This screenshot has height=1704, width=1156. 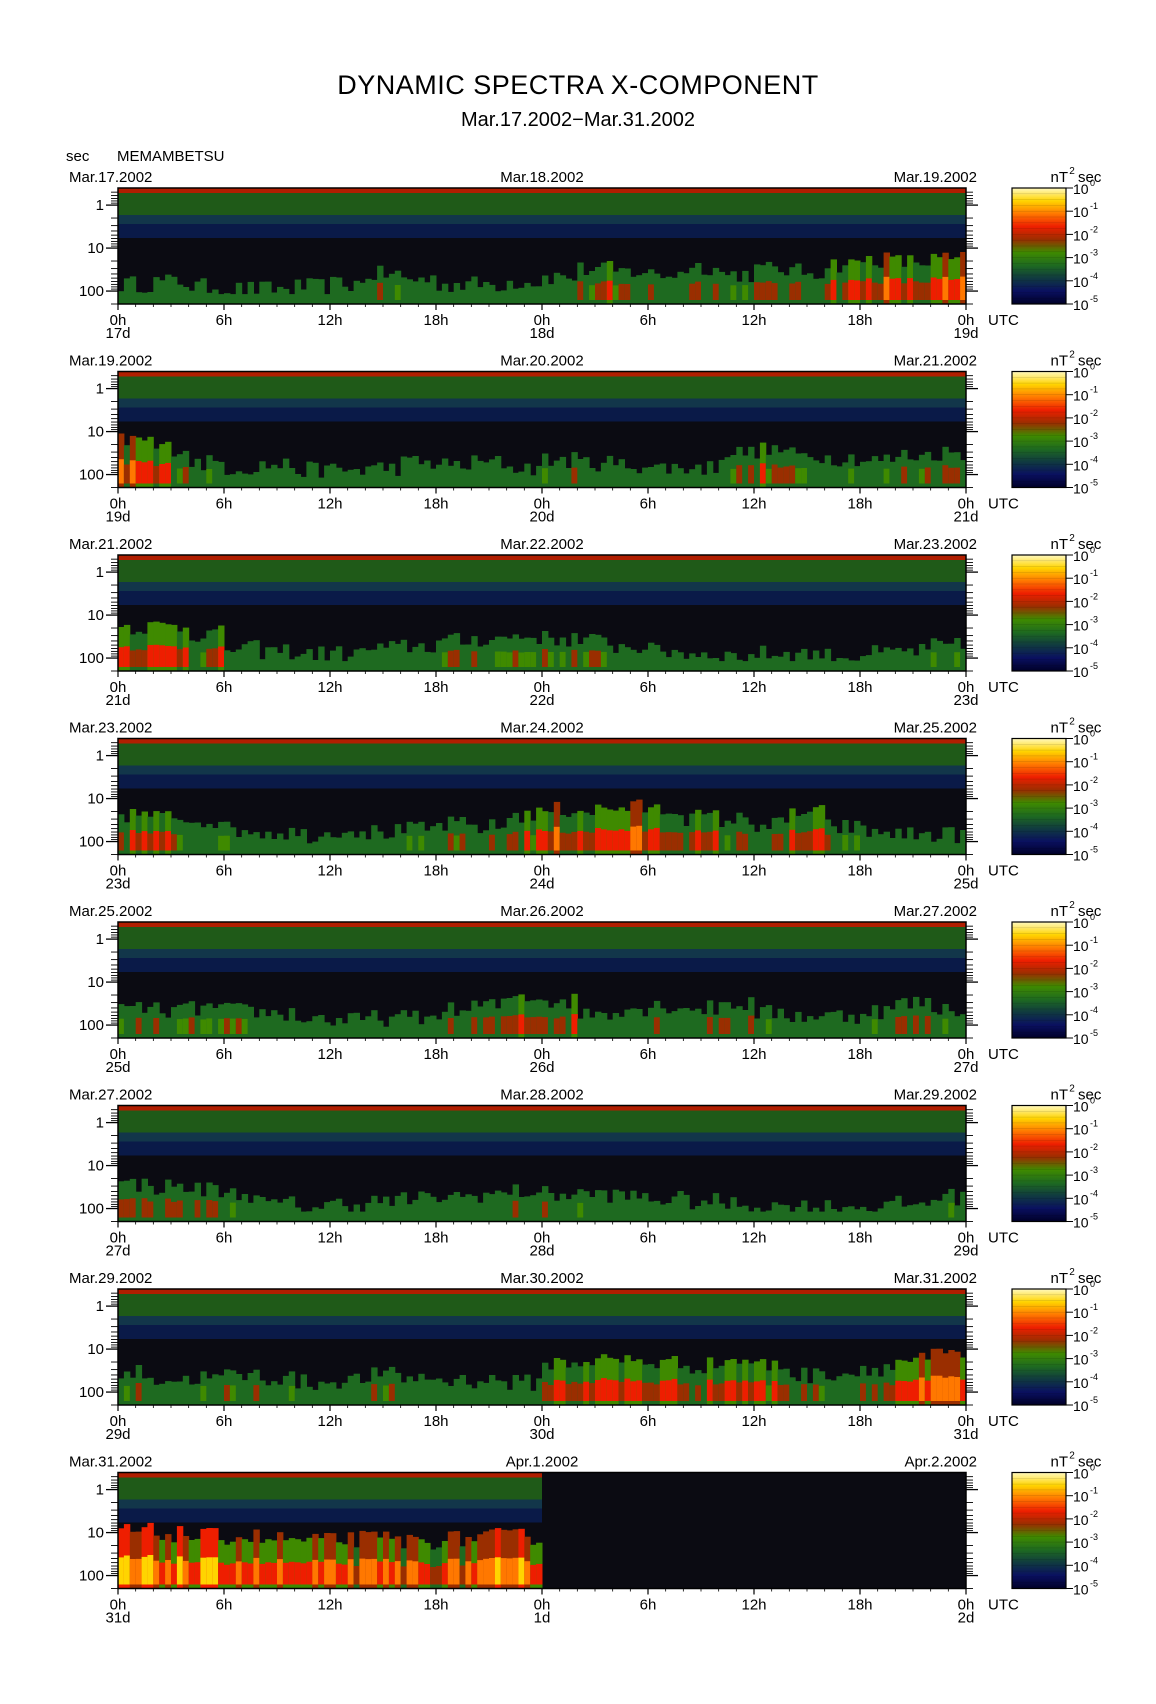 I want to click on day-label: 29d, so click(x=117, y=1434).